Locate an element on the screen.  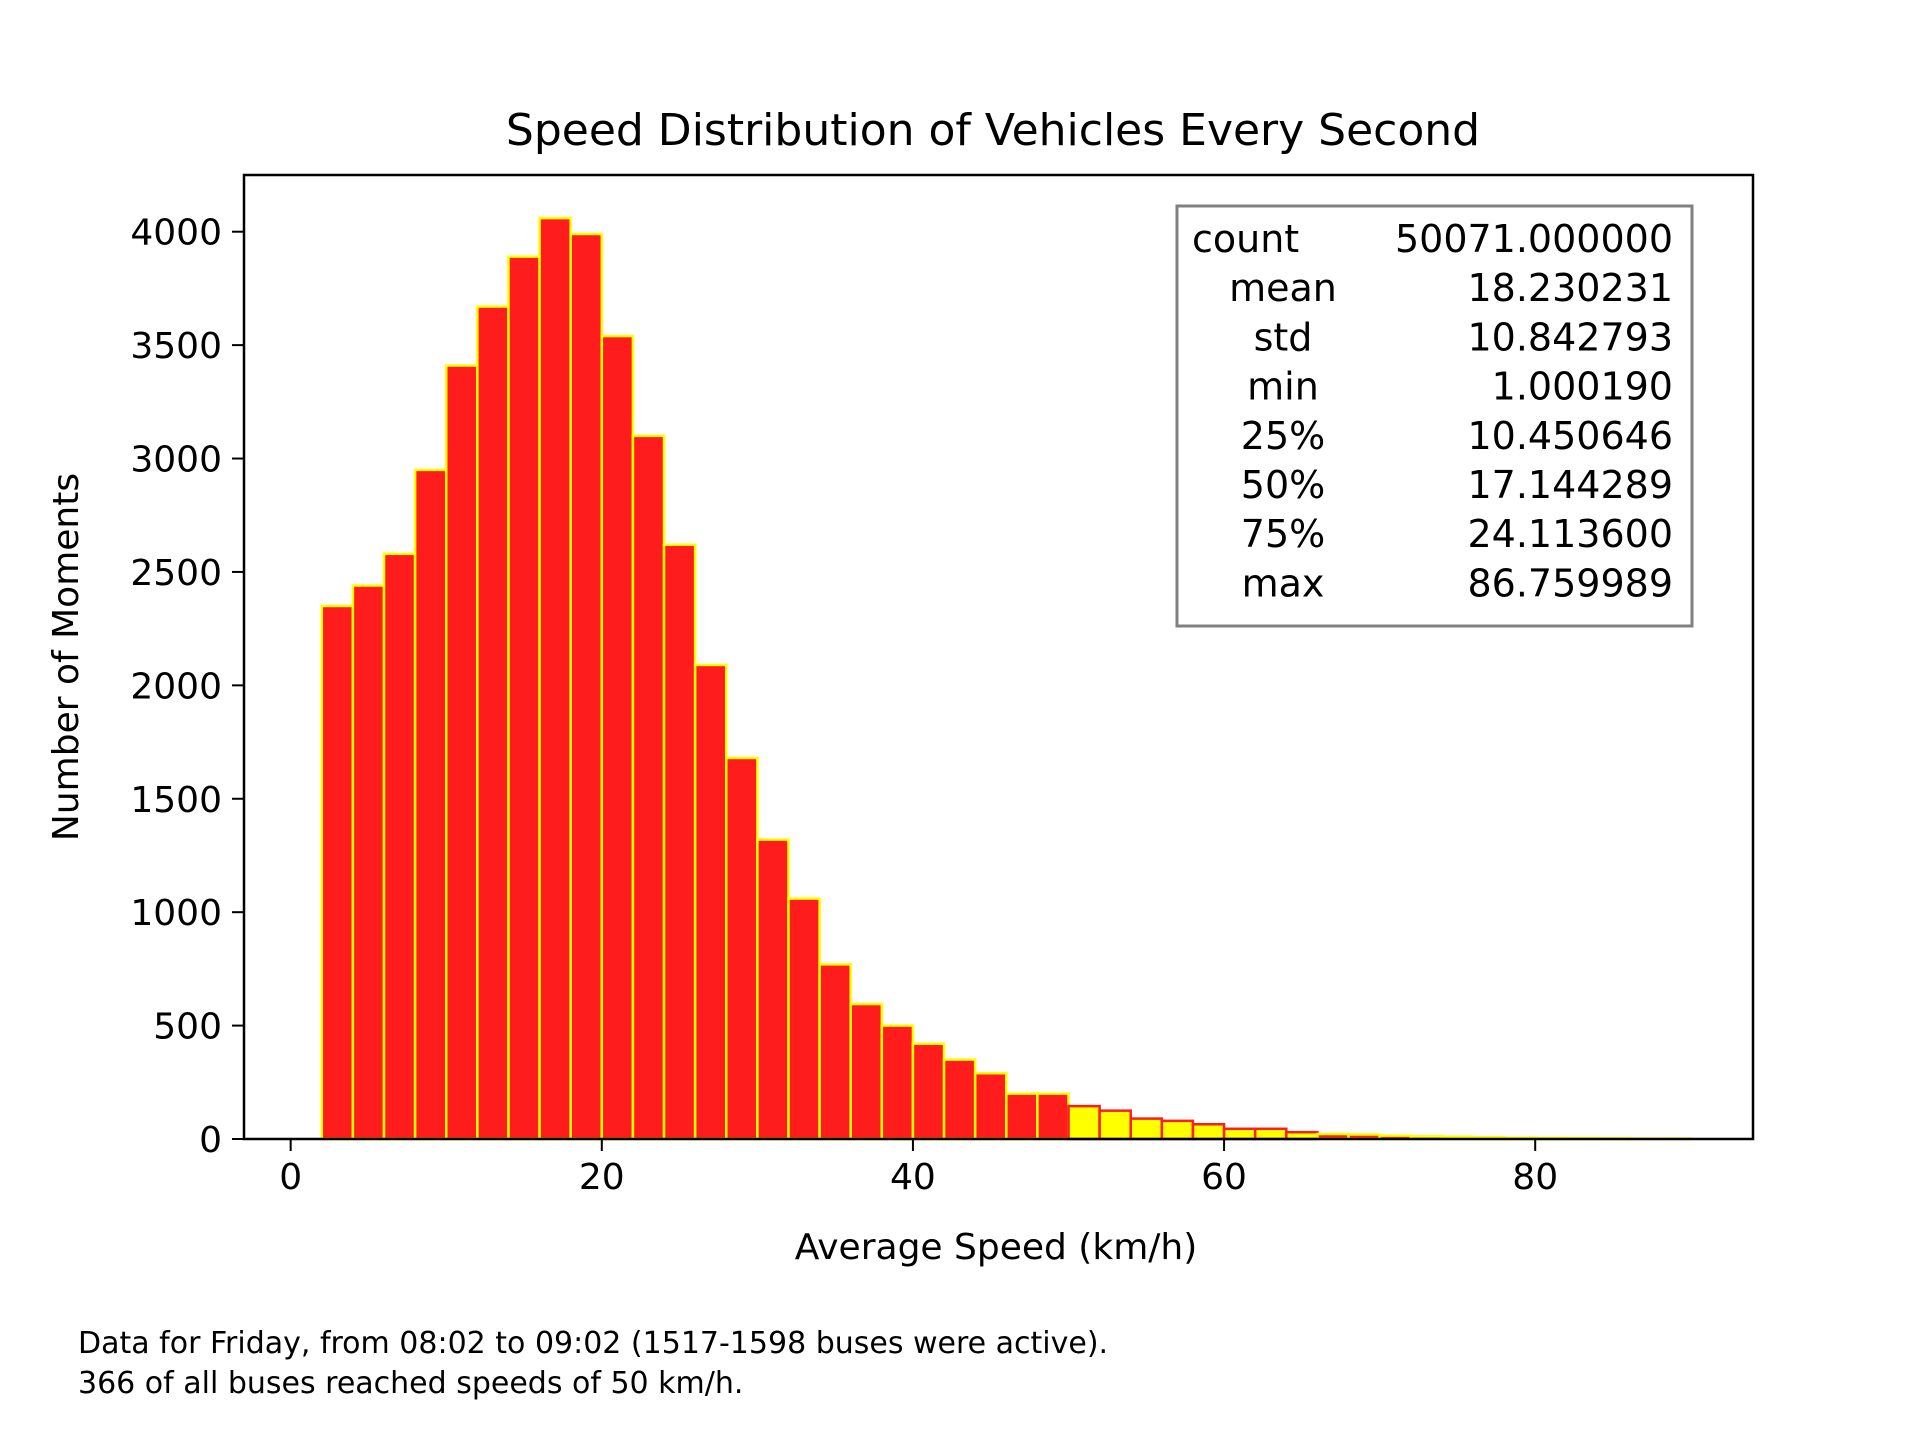
y-tick-label: 2500 is located at coordinates (176, 573).